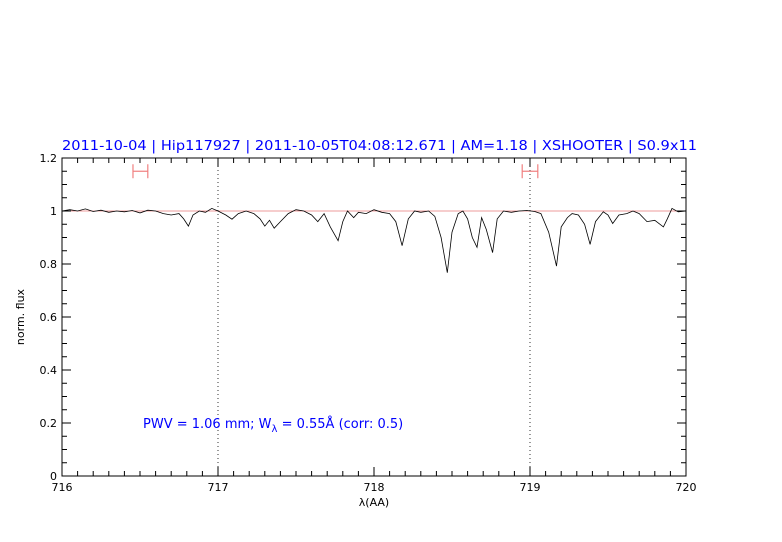  I want to click on y-tick-label: 0.8, so click(49, 264).